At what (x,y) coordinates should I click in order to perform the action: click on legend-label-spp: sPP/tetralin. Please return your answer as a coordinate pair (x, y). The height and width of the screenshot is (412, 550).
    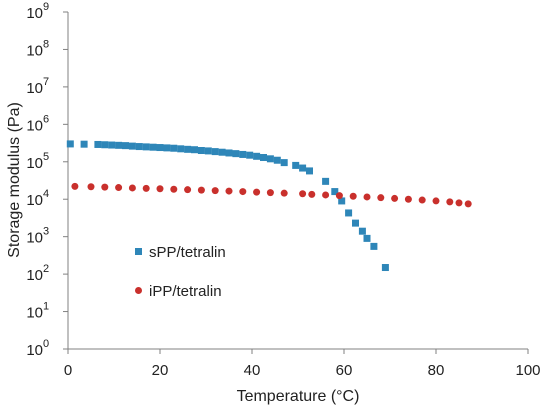
    Looking at the image, I should click on (187, 252).